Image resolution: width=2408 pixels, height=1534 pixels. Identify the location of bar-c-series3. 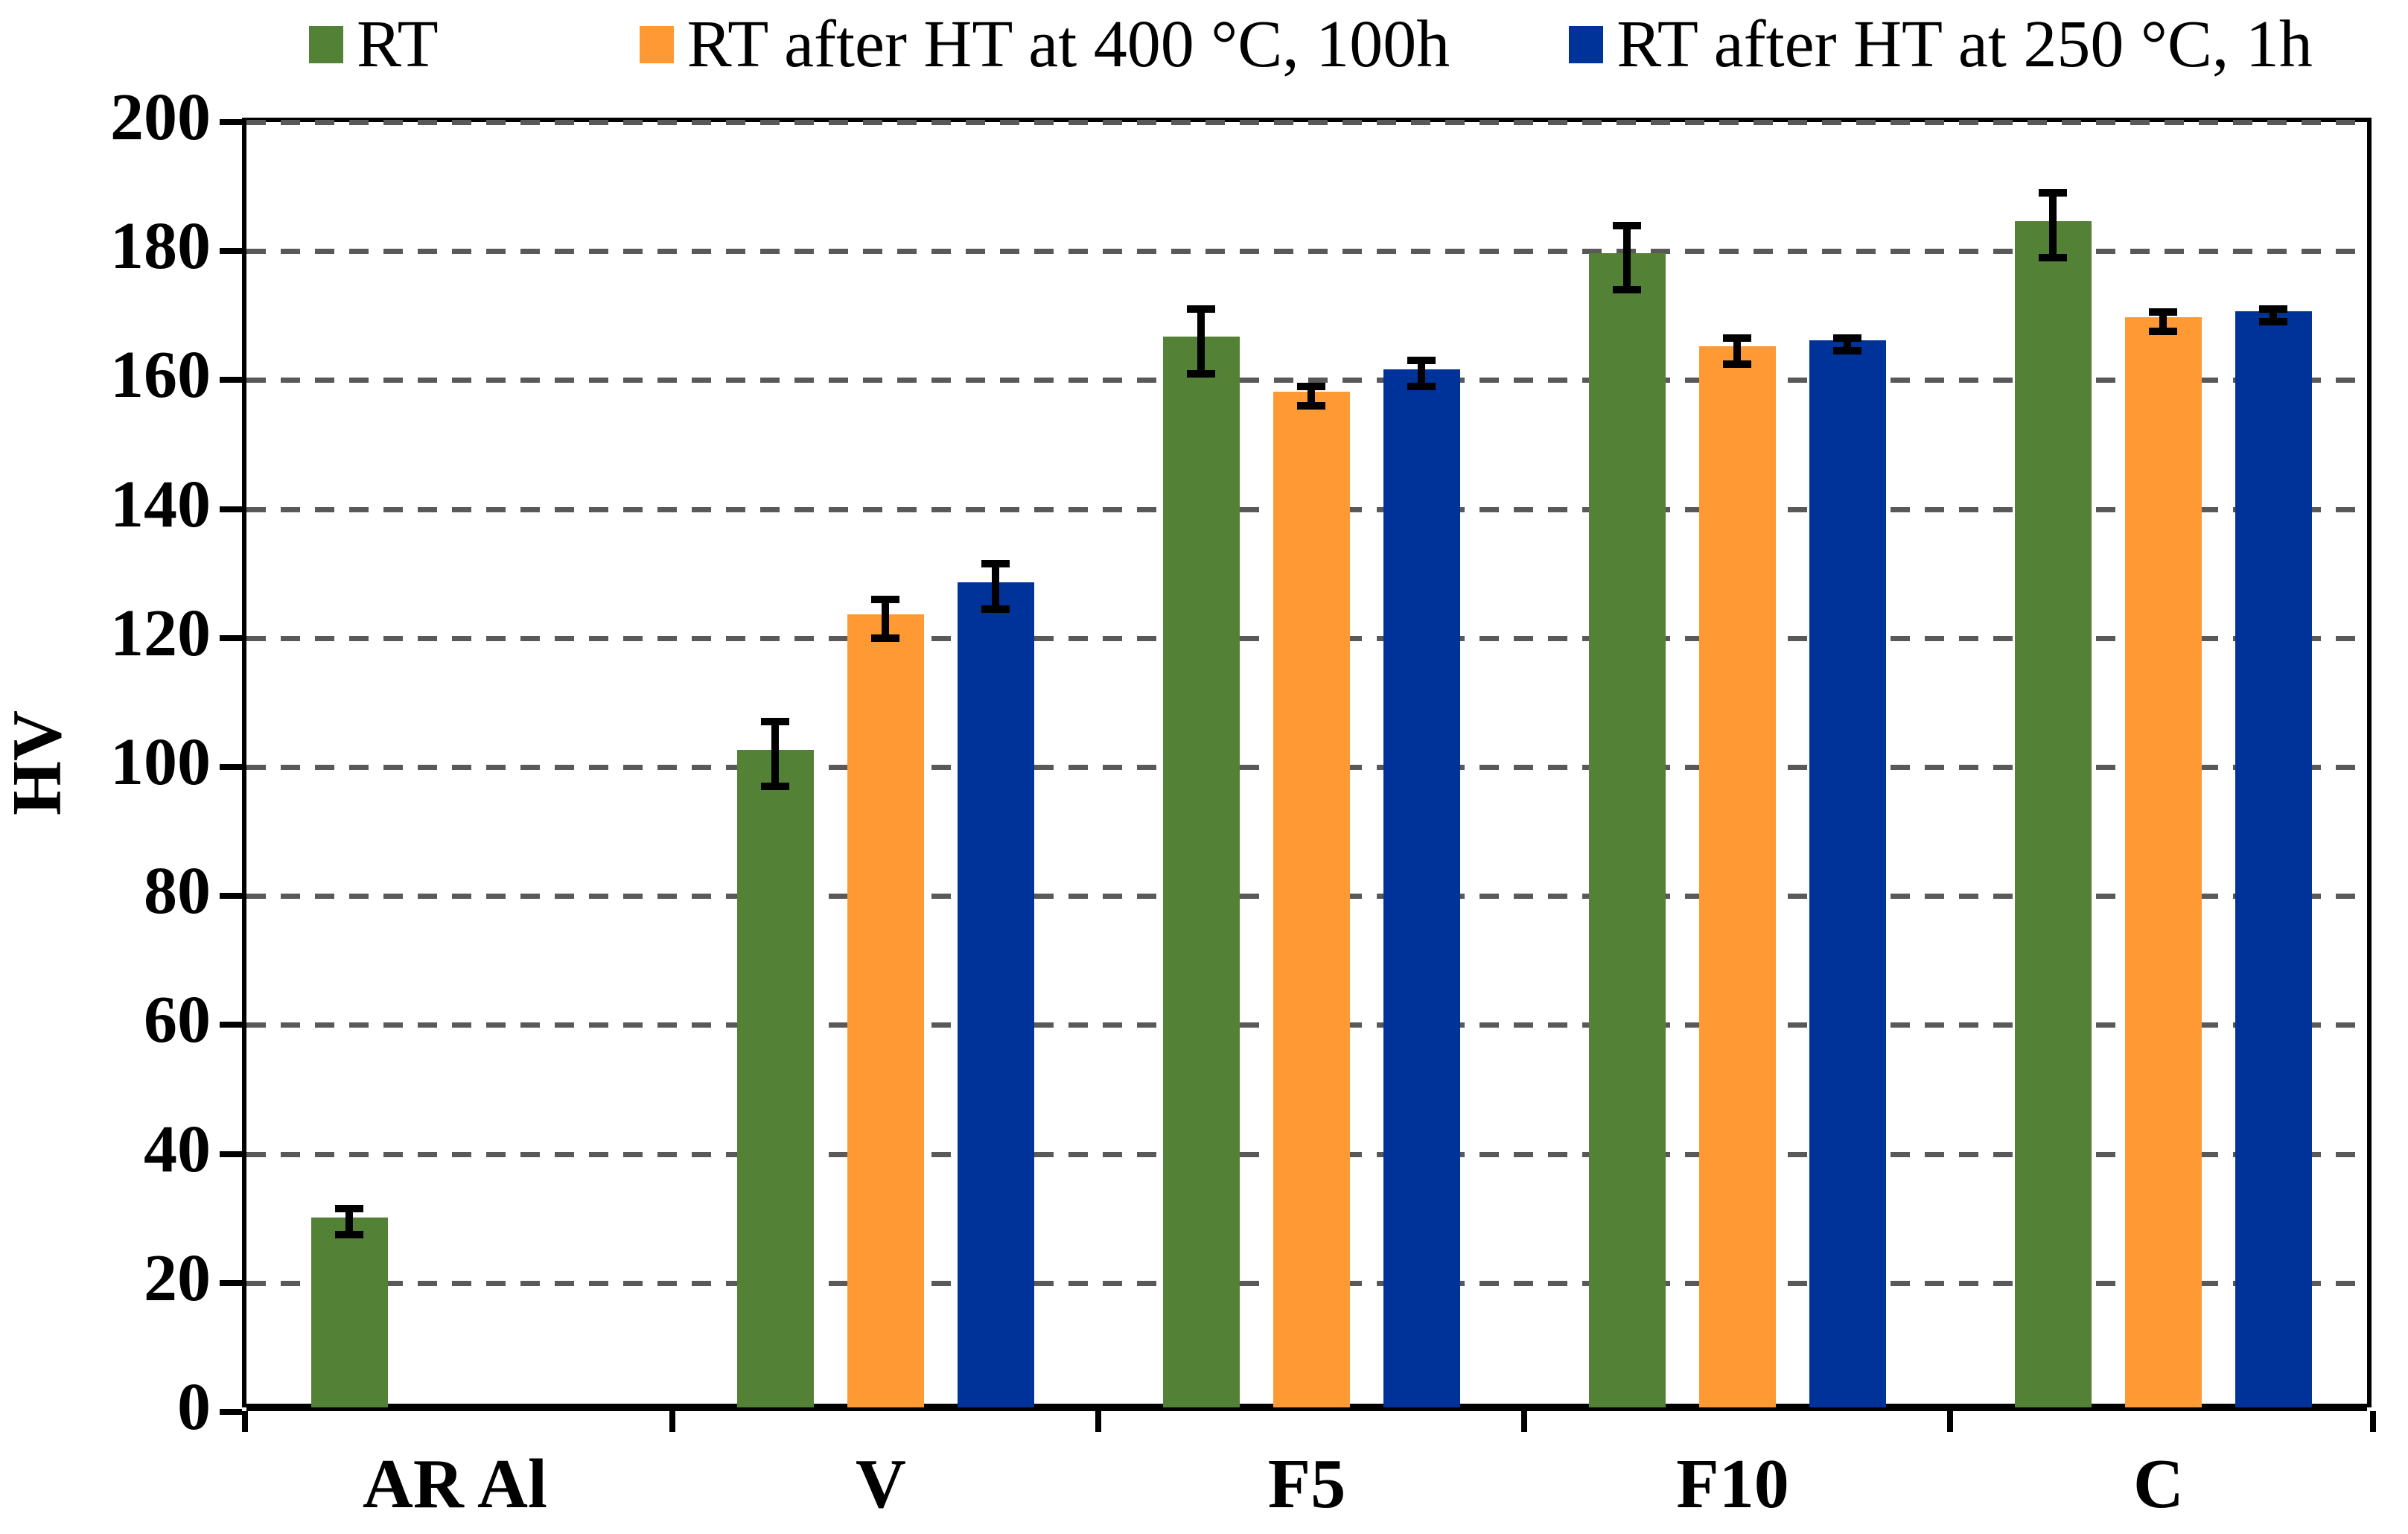
(2273, 859).